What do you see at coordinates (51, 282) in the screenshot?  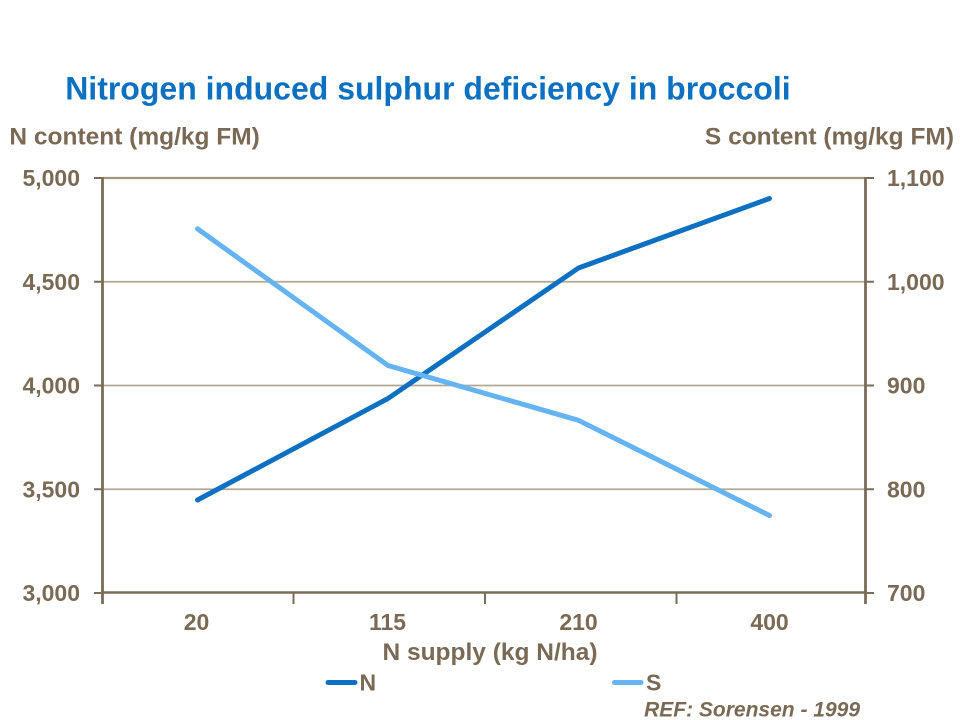 I see `svg-text: 4,500` at bounding box center [51, 282].